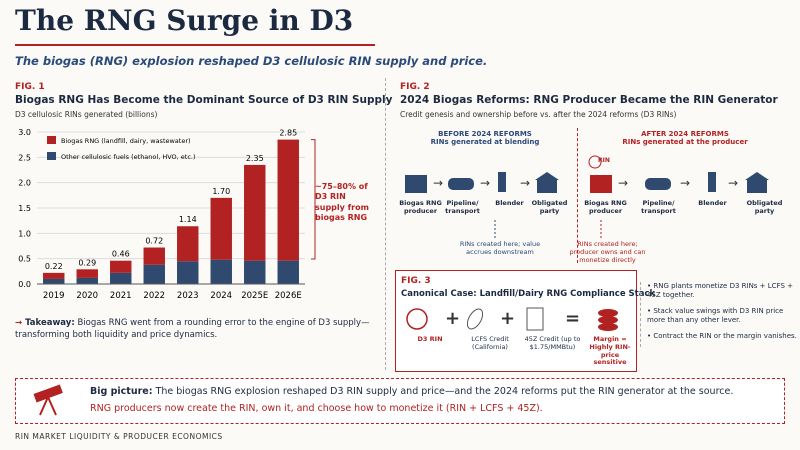 This screenshot has width=800, height=450. I want to click on annotation: ~75–80% of D3 RIN supply from biogas RNG, so click(342, 202).